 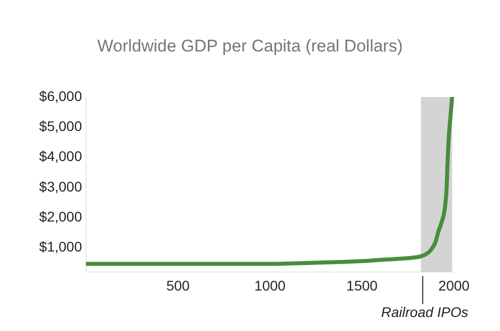 What do you see at coordinates (60, 126) in the screenshot?
I see `y-tick-label: $5,000` at bounding box center [60, 126].